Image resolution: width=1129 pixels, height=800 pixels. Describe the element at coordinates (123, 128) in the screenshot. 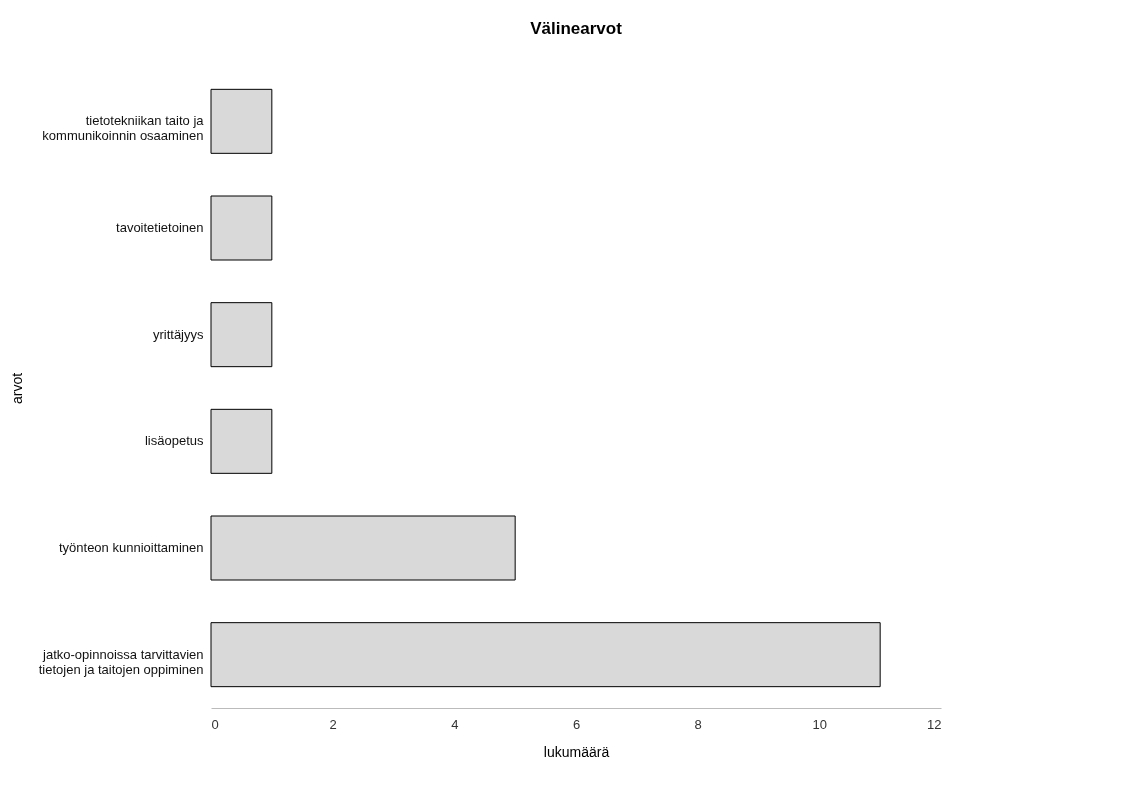

I see `y-tick-label: tietotekniikan taito ja kommunikoinnin osaaminen` at that location.